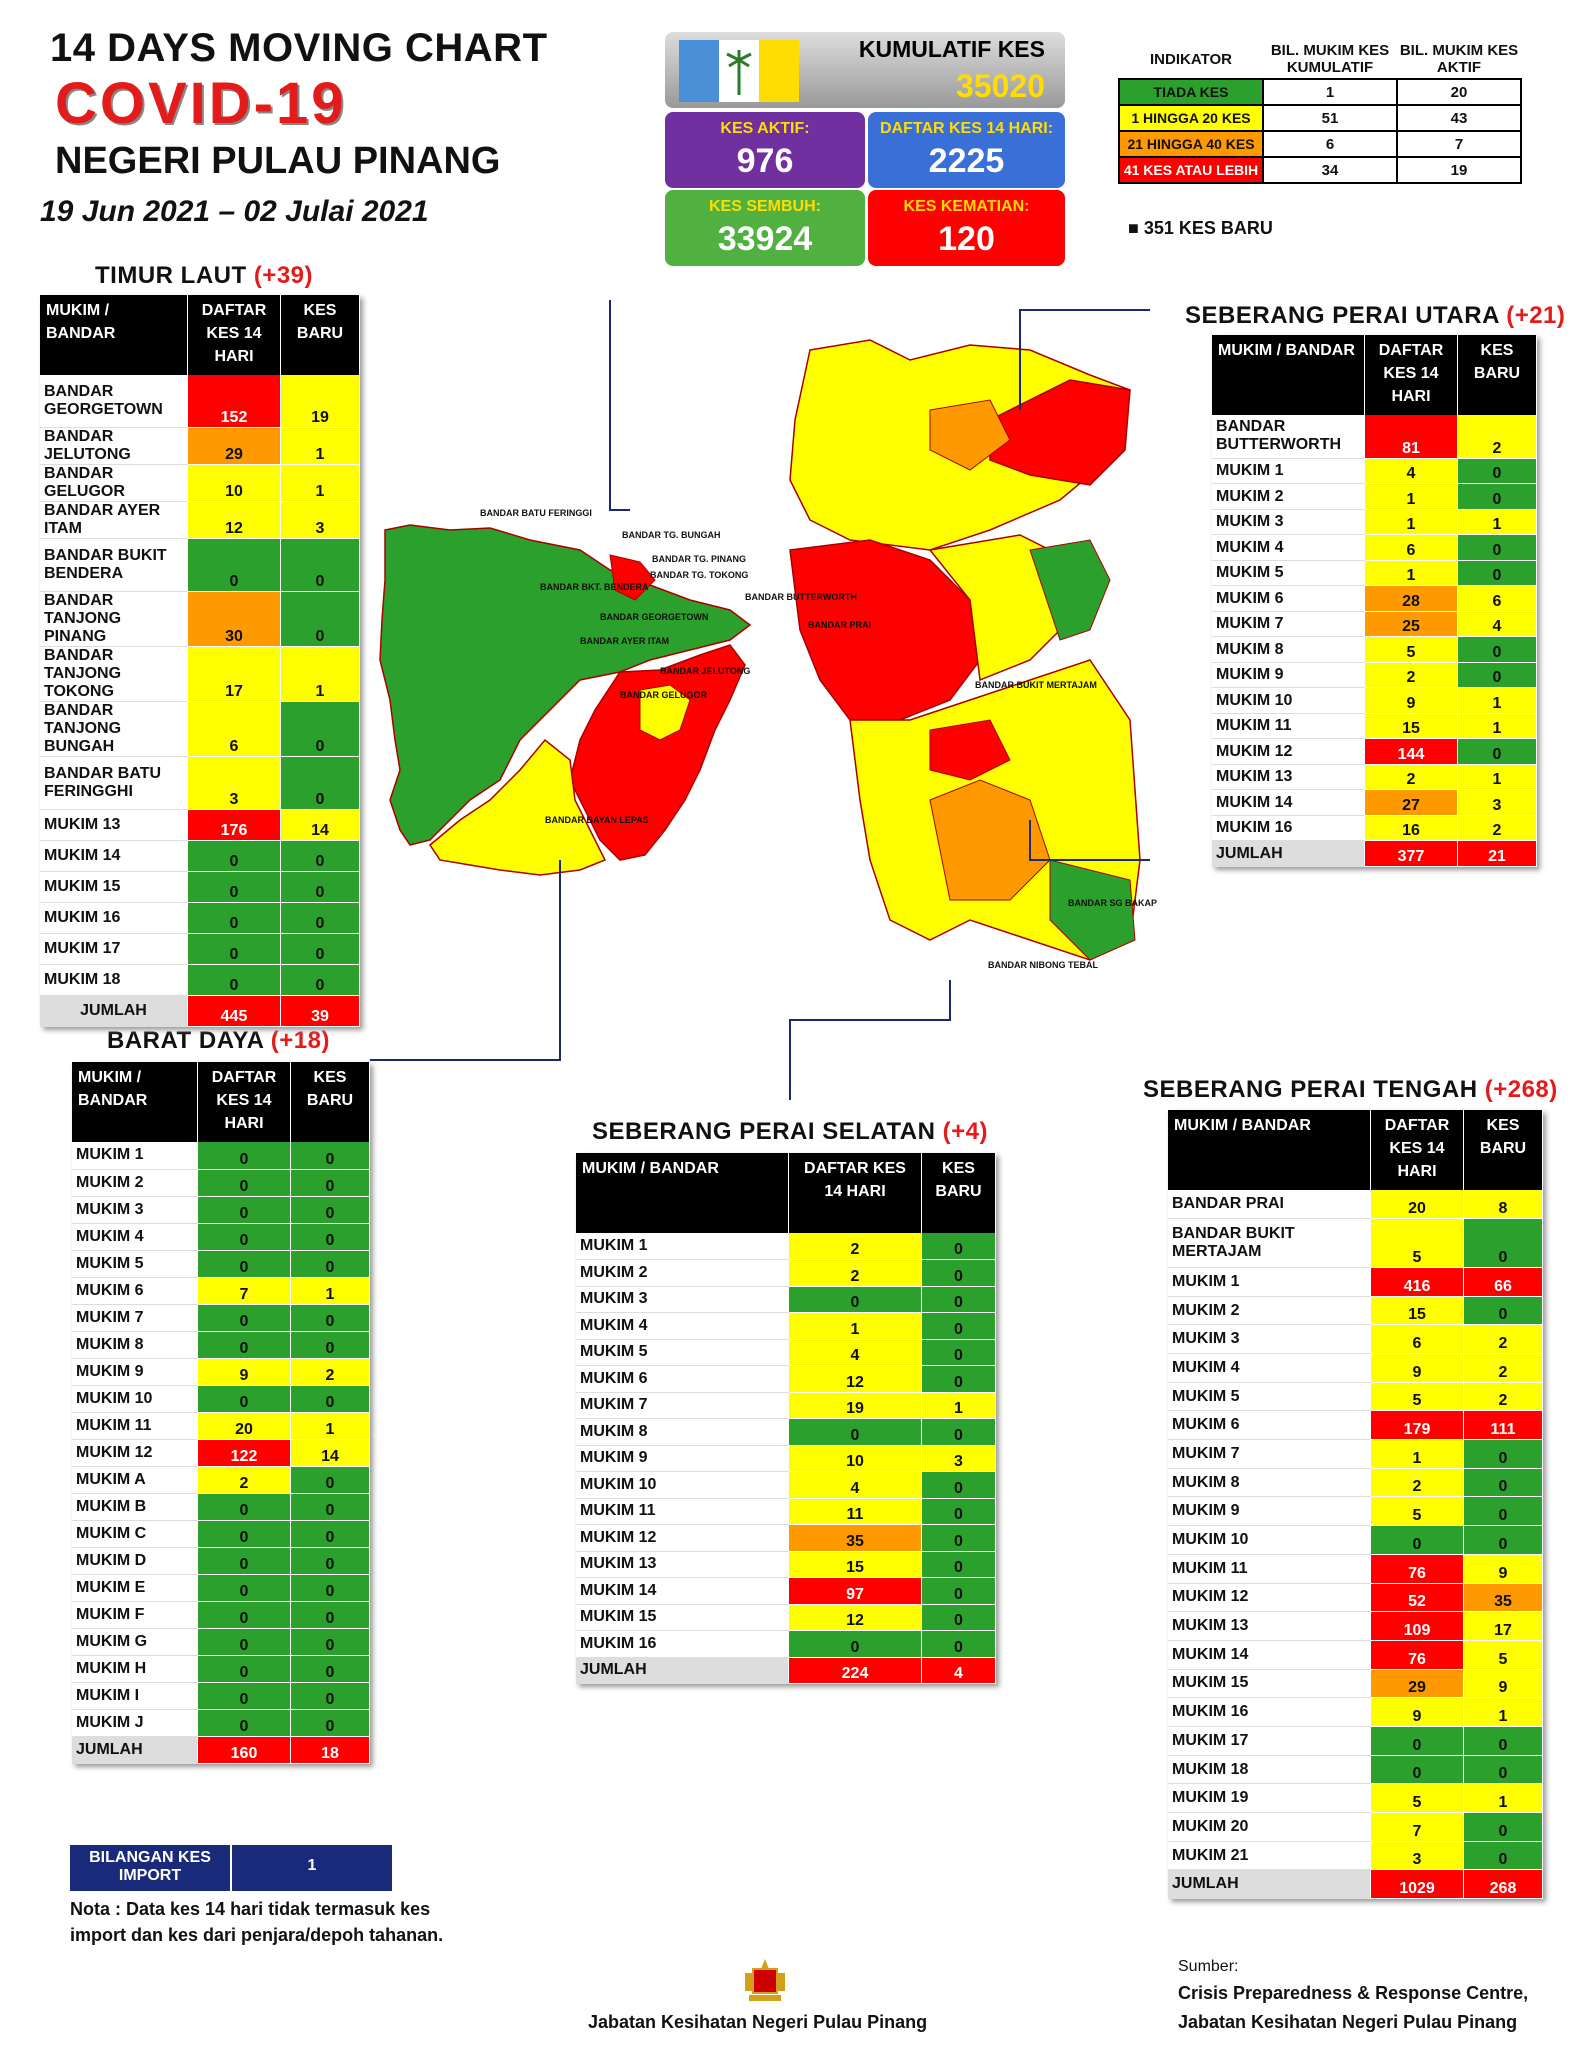 The image size is (1593, 2048). I want to click on table-row: MUKIM 11 15 1, so click(1374, 726).